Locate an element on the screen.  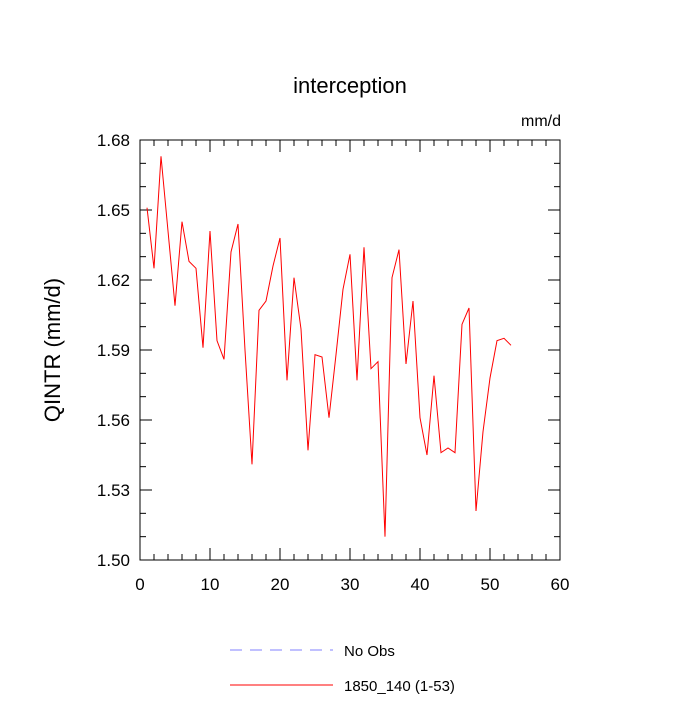
x-tick-label: 50 is located at coordinates (490, 584).